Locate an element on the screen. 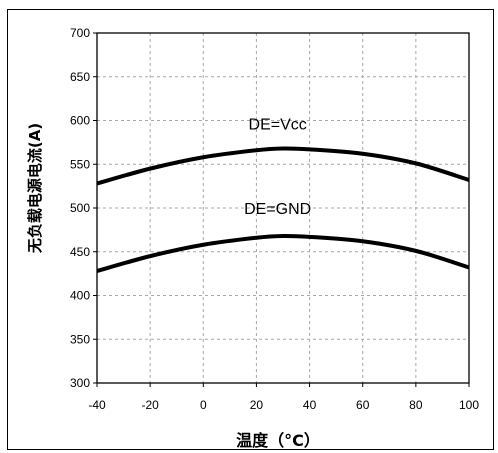  y-tick-label: 600 is located at coordinates (80, 121).